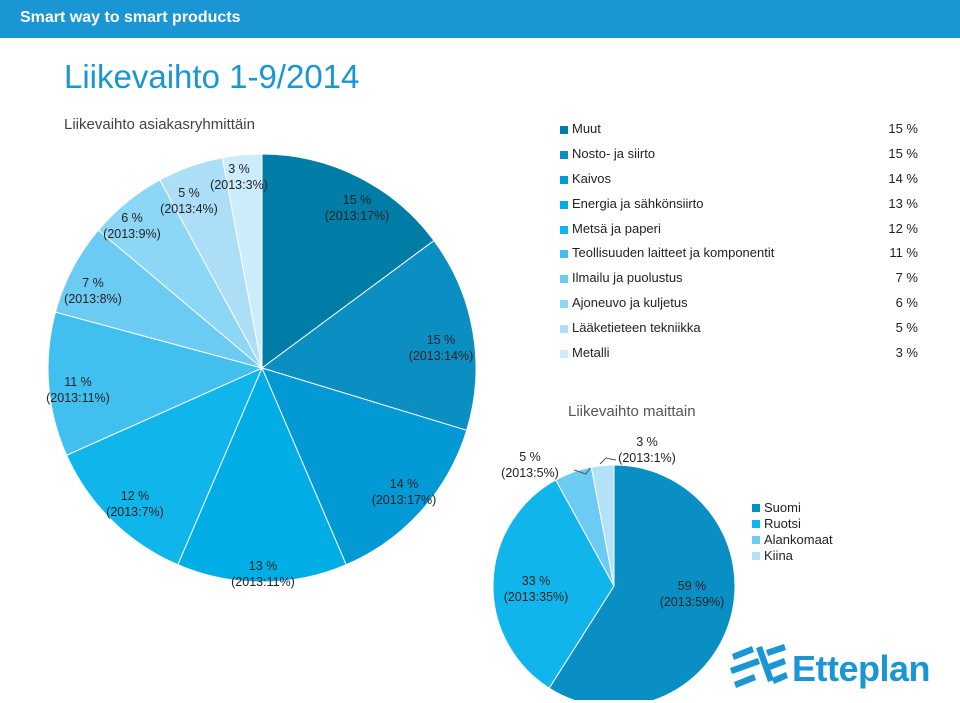 Image resolution: width=960 pixels, height=703 pixels. Describe the element at coordinates (592, 178) in the screenshot. I see `legend-label: Kaivos` at that location.